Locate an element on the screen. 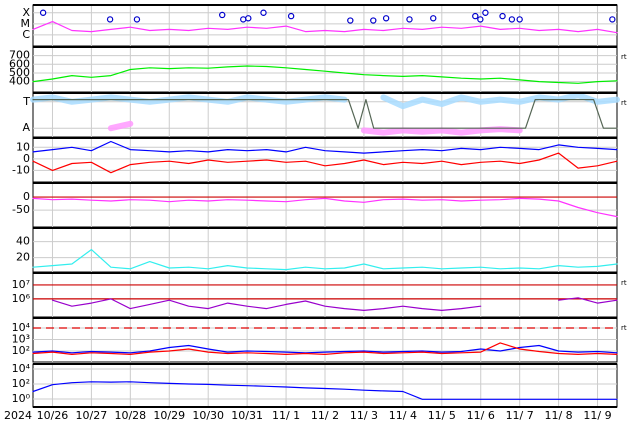  x-tick-label: 10/31 is located at coordinates (247, 415).